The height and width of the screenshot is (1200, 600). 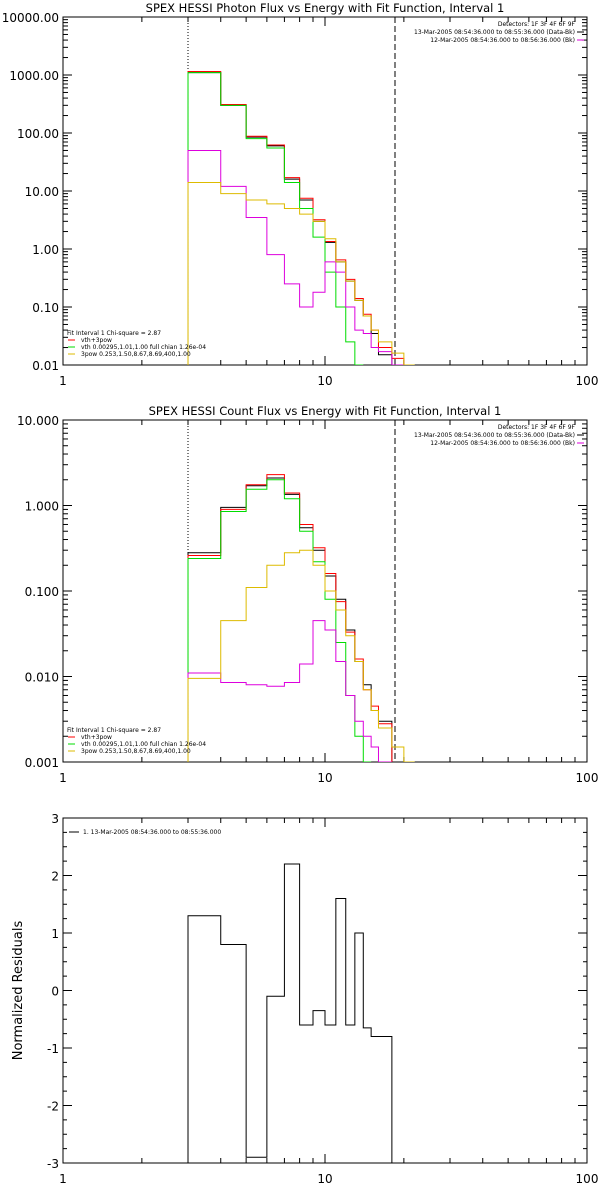 What do you see at coordinates (42, 192) in the screenshot?
I see `y-tick-label: 10.00` at bounding box center [42, 192].